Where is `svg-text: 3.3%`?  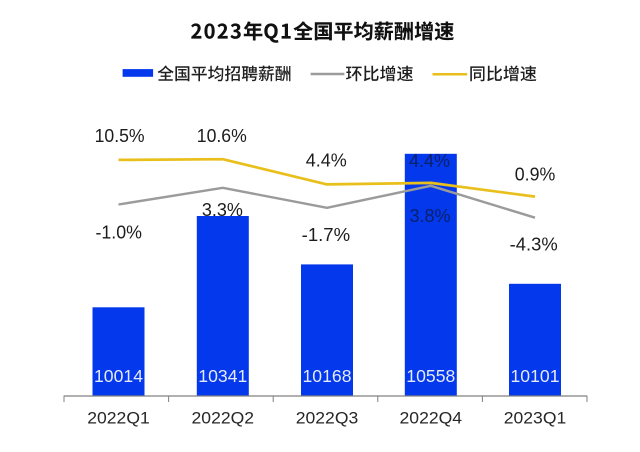 svg-text: 3.3% is located at coordinates (222, 210).